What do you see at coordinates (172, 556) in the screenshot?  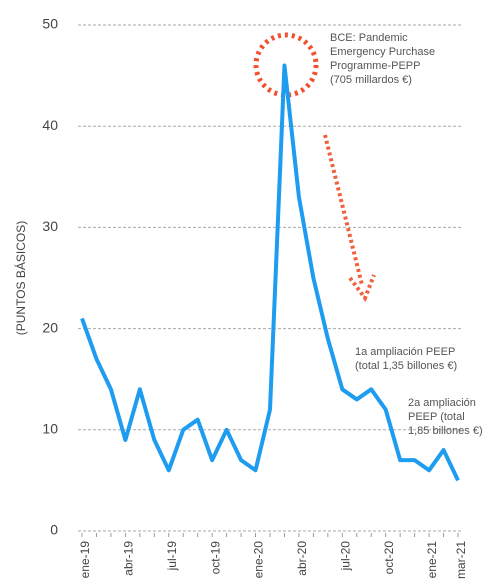 I see `x-tick-label: jul-19` at bounding box center [172, 556].